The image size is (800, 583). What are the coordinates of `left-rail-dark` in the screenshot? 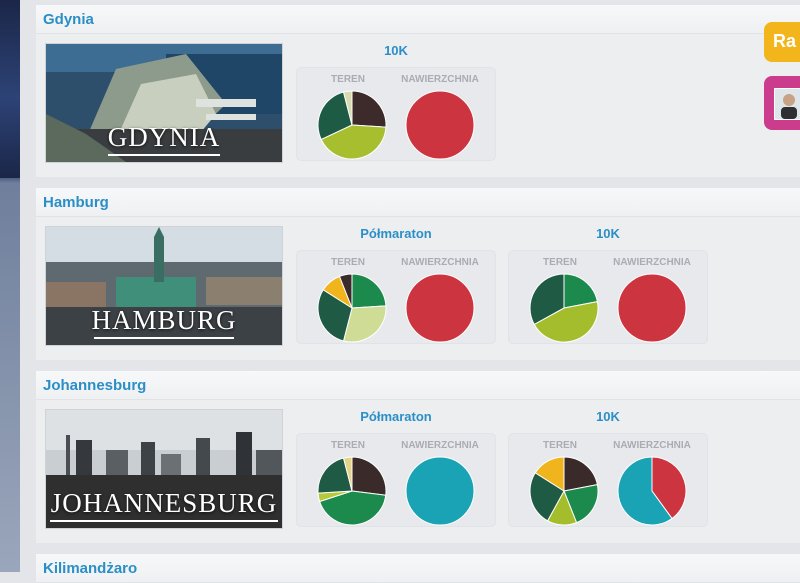 It's located at (10, 89).